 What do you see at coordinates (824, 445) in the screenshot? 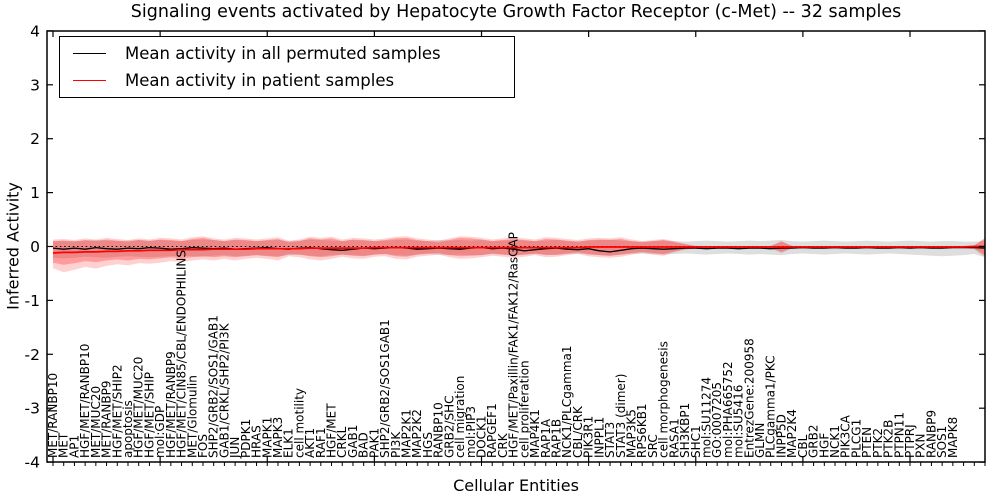
I see `x-tick-label: HGF` at bounding box center [824, 445].